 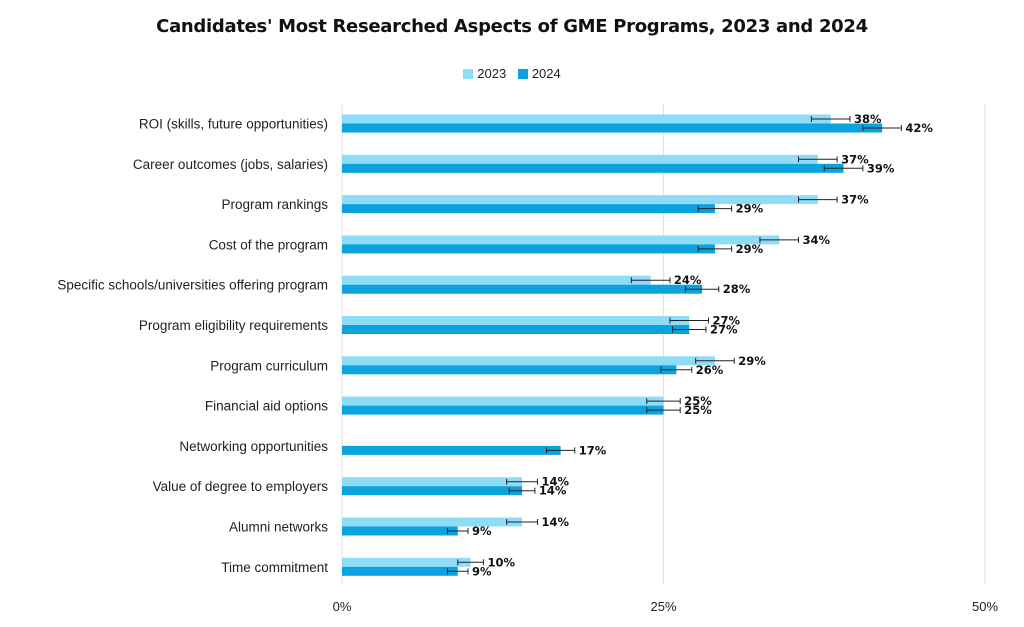 What do you see at coordinates (278, 527) in the screenshot?
I see `category-label-10: Alumni networks` at bounding box center [278, 527].